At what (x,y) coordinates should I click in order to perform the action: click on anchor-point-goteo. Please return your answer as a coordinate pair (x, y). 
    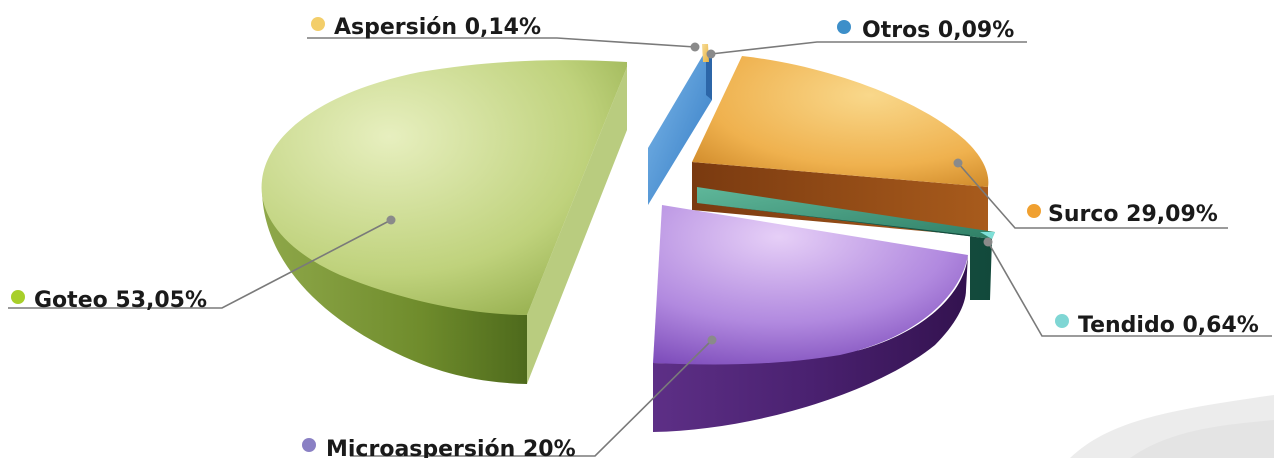
    Looking at the image, I should click on (391, 220).